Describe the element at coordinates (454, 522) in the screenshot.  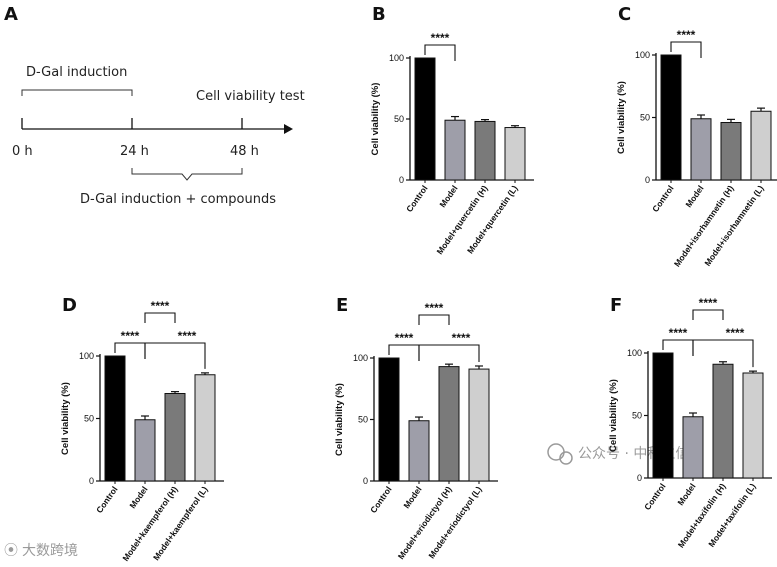
I see `category-label-e-3: Model+eriodictyol (L)` at that location.